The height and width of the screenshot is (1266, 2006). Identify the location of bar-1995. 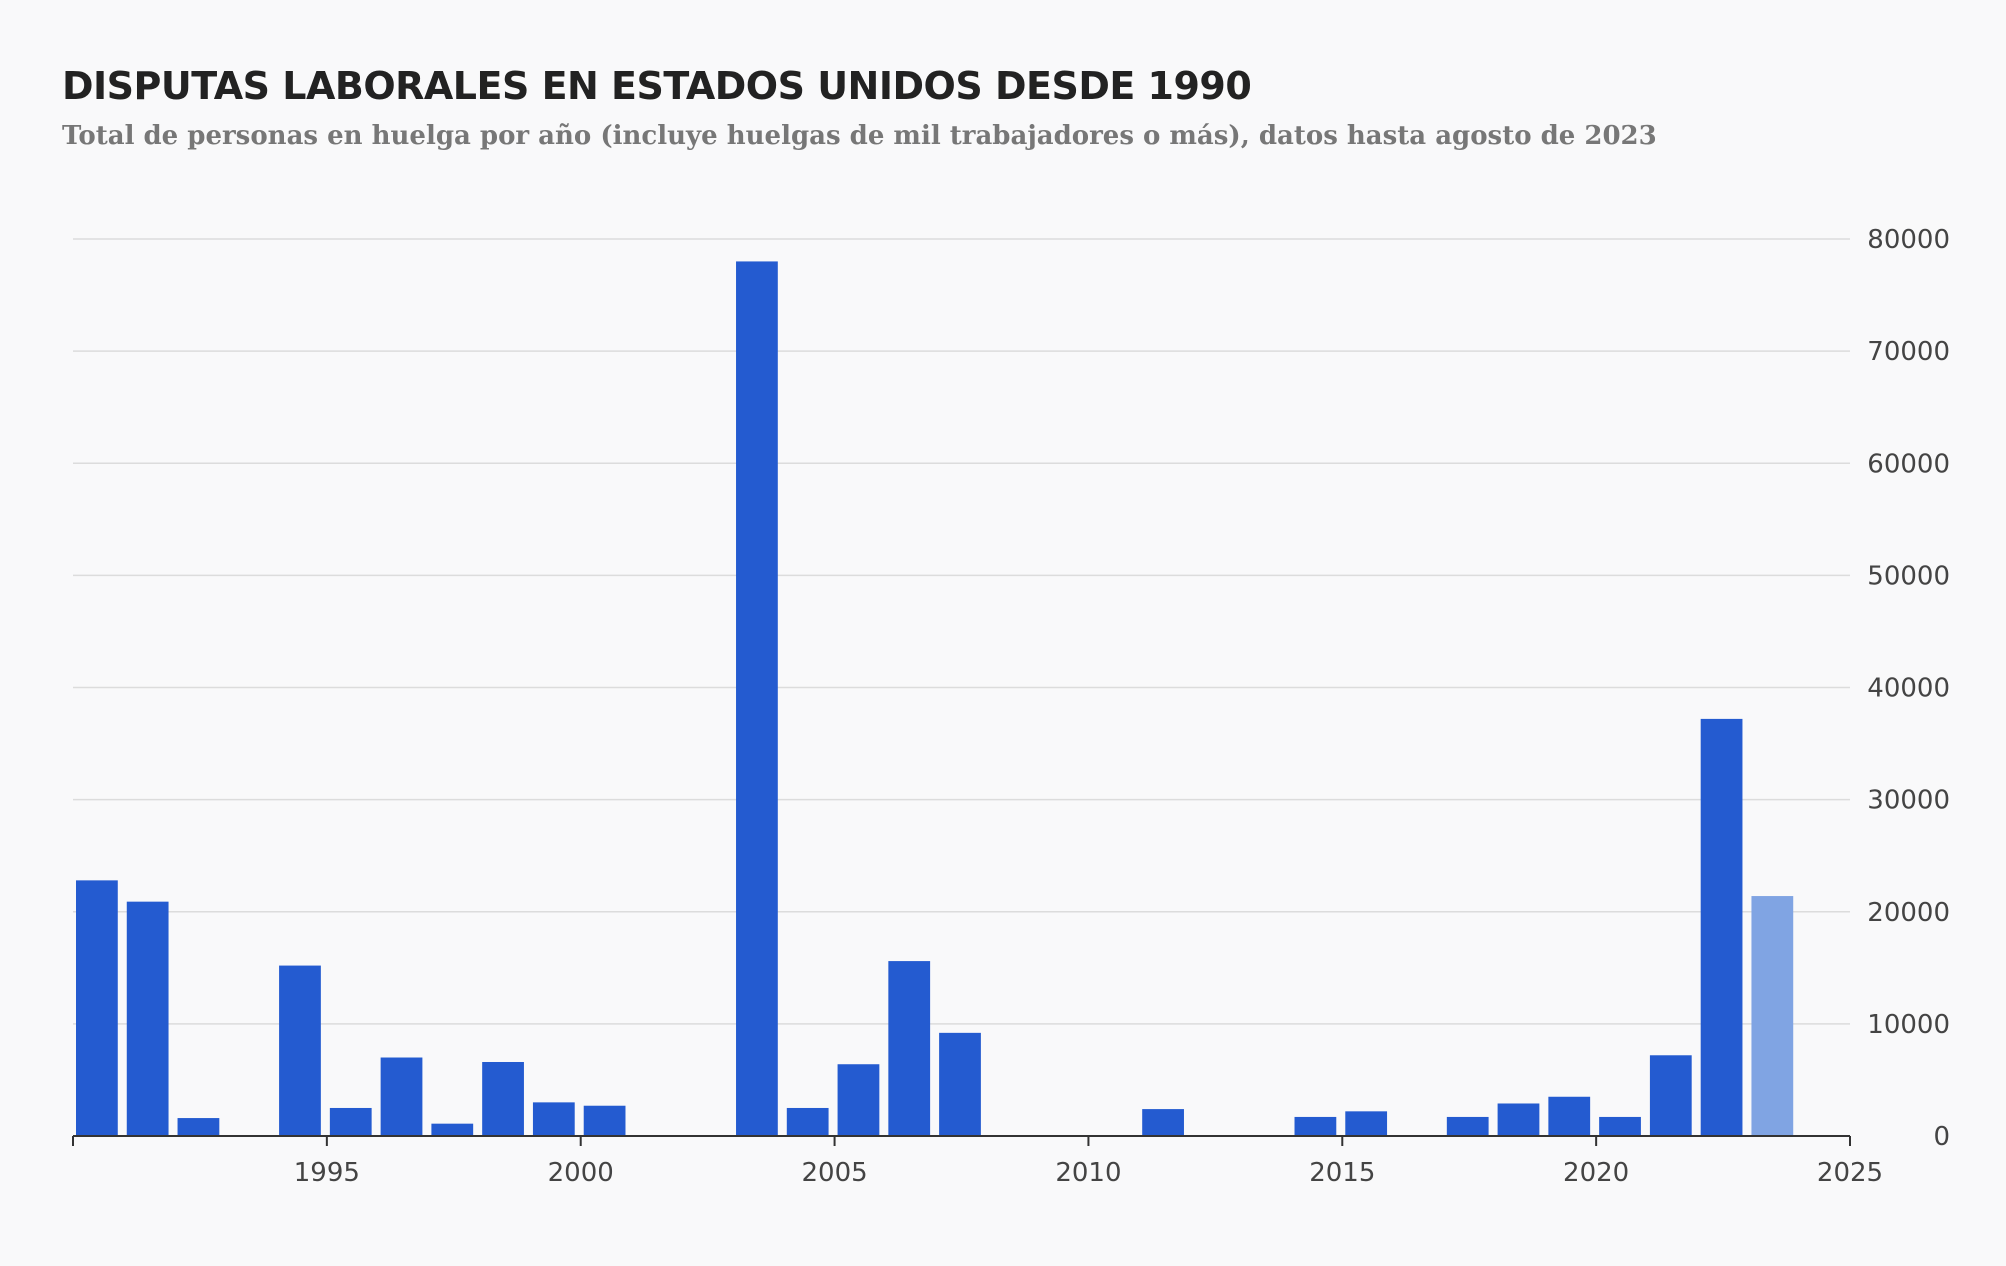
(350, 1121).